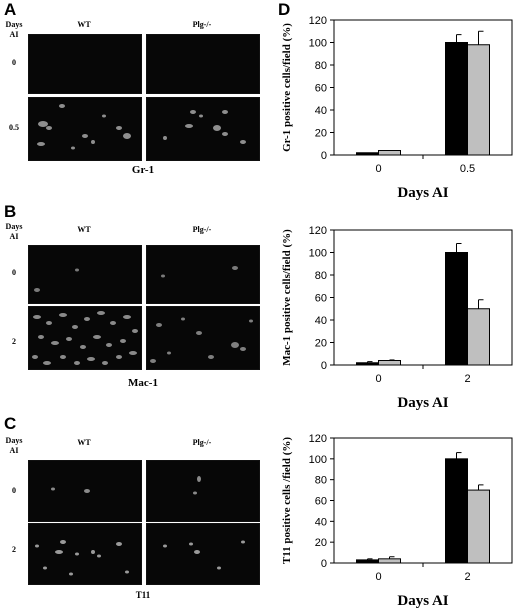  Describe the element at coordinates (287, 87) in the screenshot. I see `y-axis-label: Gr-1 positive cells/field (%)` at that location.